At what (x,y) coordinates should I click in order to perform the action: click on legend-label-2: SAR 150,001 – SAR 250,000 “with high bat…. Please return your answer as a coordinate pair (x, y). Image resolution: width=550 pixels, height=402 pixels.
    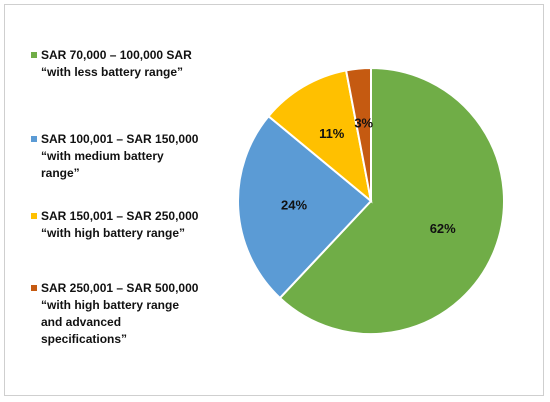
    Looking at the image, I should click on (120, 224).